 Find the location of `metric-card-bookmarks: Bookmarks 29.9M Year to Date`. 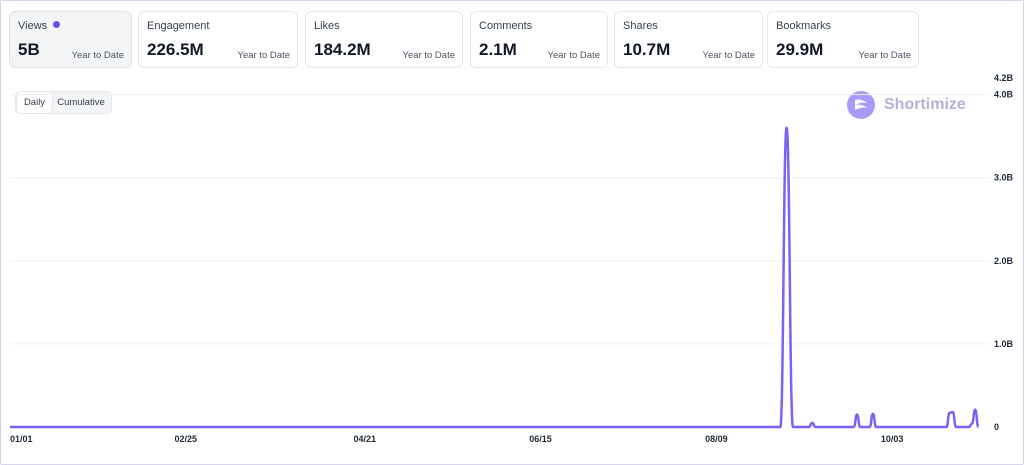

metric-card-bookmarks: Bookmarks 29.9M Year to Date is located at coordinates (843, 39).